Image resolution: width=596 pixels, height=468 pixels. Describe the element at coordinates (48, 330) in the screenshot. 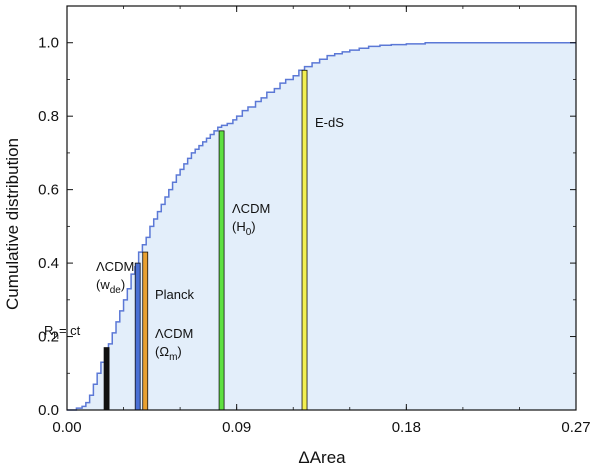

I see `annotation-rh-main: R` at that location.